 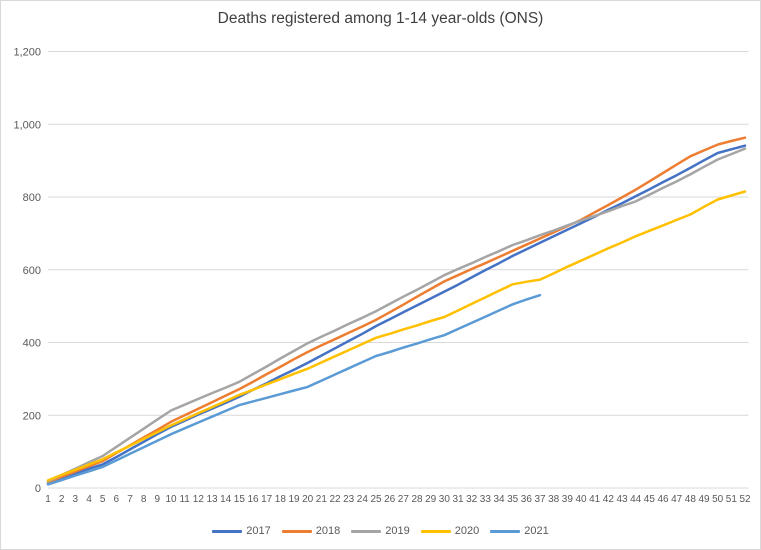 What do you see at coordinates (622, 499) in the screenshot?
I see `x-tick-label: 43` at bounding box center [622, 499].